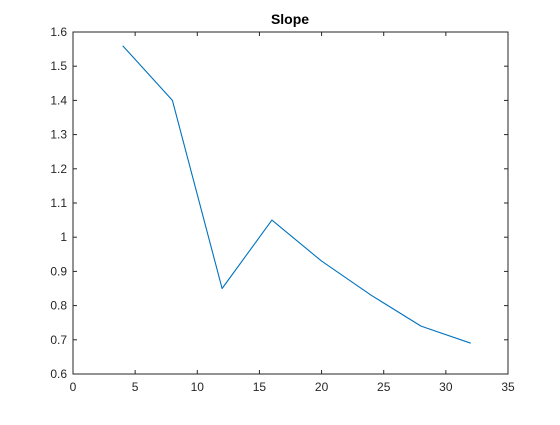  What do you see at coordinates (508, 387) in the screenshot?
I see `x-tick-label: 35` at bounding box center [508, 387].